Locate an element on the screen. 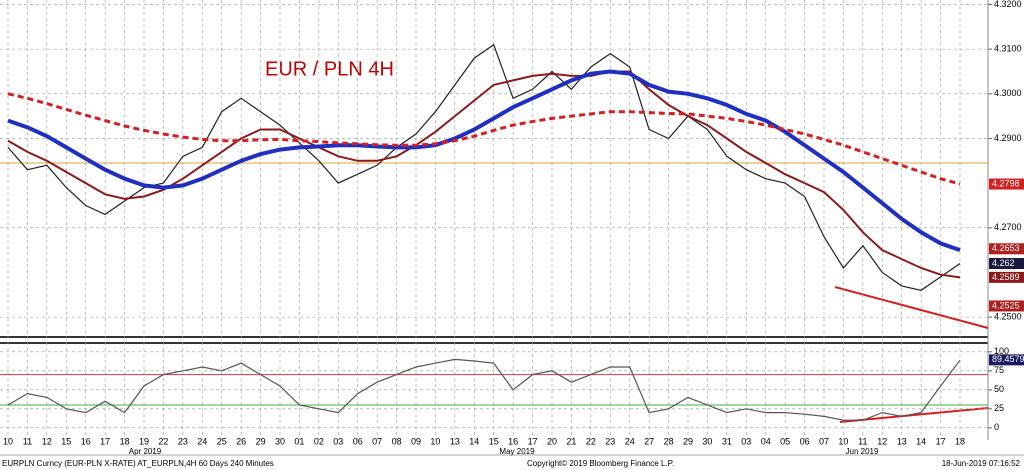 This screenshot has width=1024, height=470. x-tick-label: 04 is located at coordinates (766, 441).